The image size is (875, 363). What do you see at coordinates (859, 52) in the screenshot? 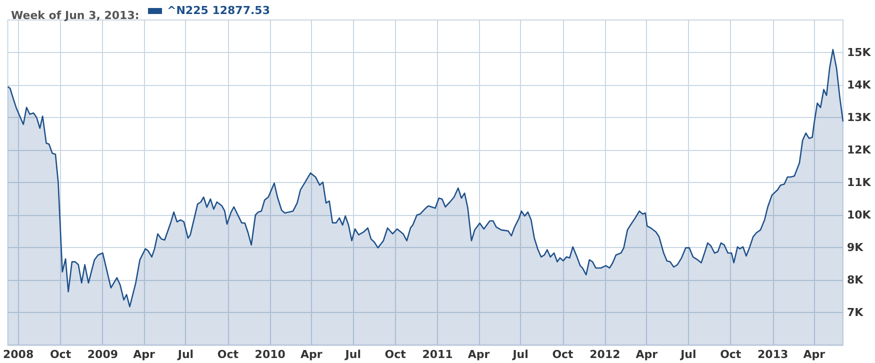
I see `y-tick-label: 15K` at bounding box center [859, 52].